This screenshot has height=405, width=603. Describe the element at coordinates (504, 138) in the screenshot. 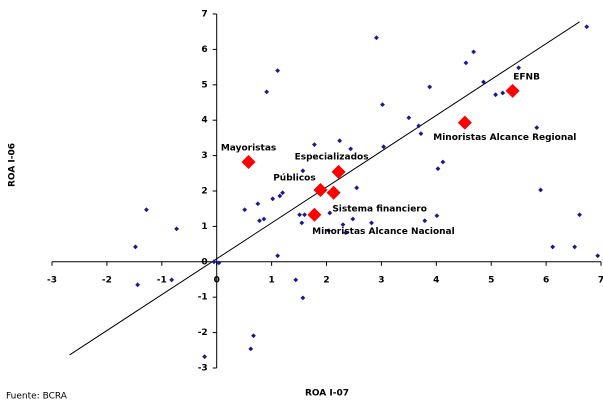

I see `point-label: Minoristas Alcance Regional` at that location.